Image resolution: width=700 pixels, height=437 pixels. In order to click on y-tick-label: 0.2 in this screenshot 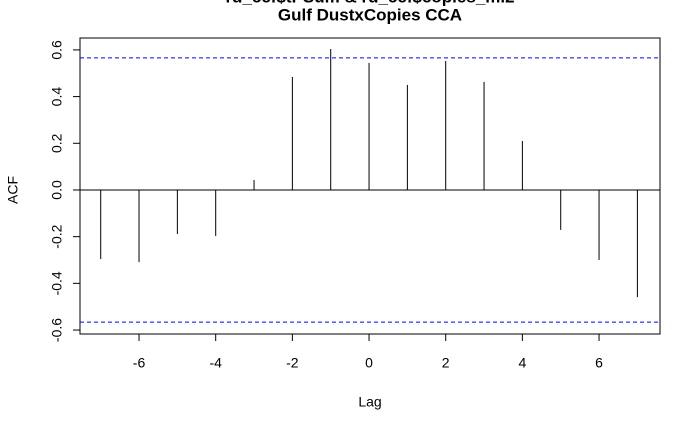, I will do `click(57, 143)`.